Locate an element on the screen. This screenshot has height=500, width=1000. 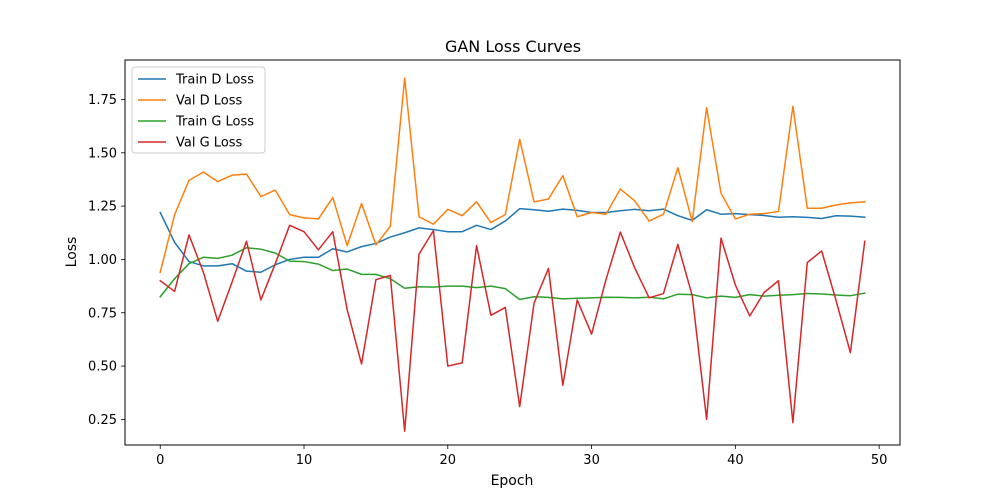
y-tick-label: 0.75 is located at coordinates (102, 313).